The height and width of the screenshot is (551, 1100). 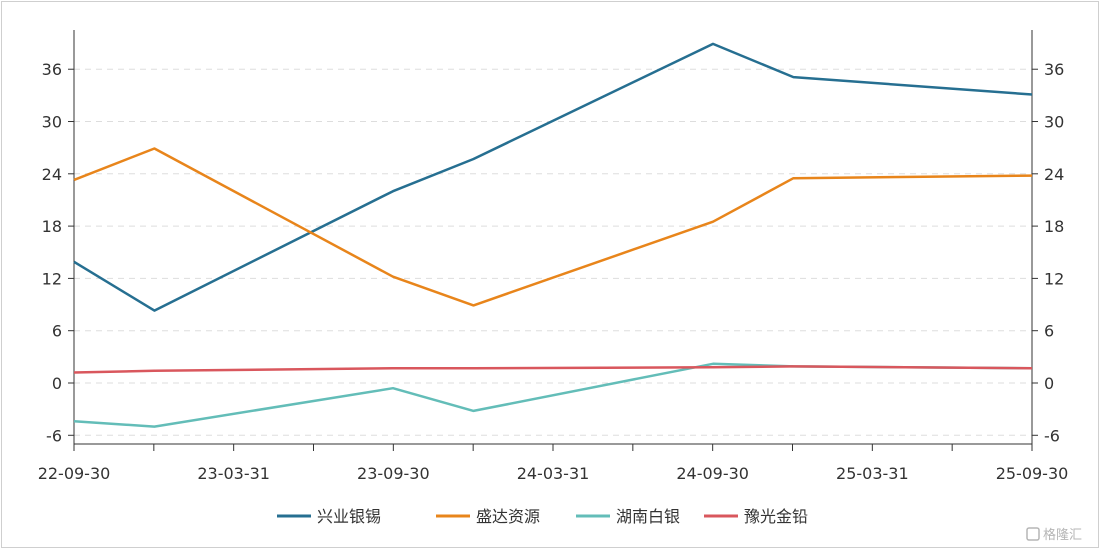 I want to click on x-tick-label: 24-03-31, so click(x=553, y=473).